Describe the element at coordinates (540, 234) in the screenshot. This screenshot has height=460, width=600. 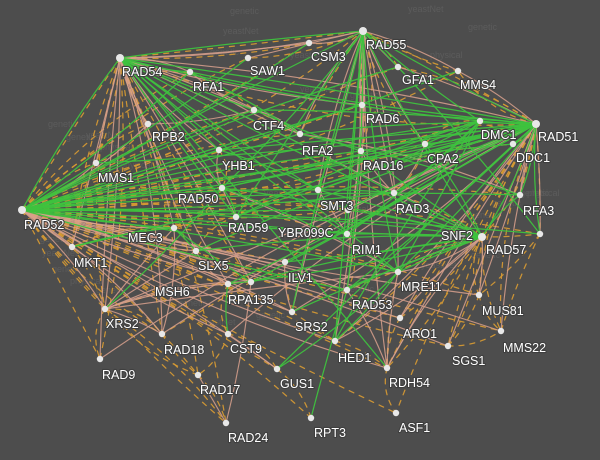
I see `network-node-rad57` at that location.